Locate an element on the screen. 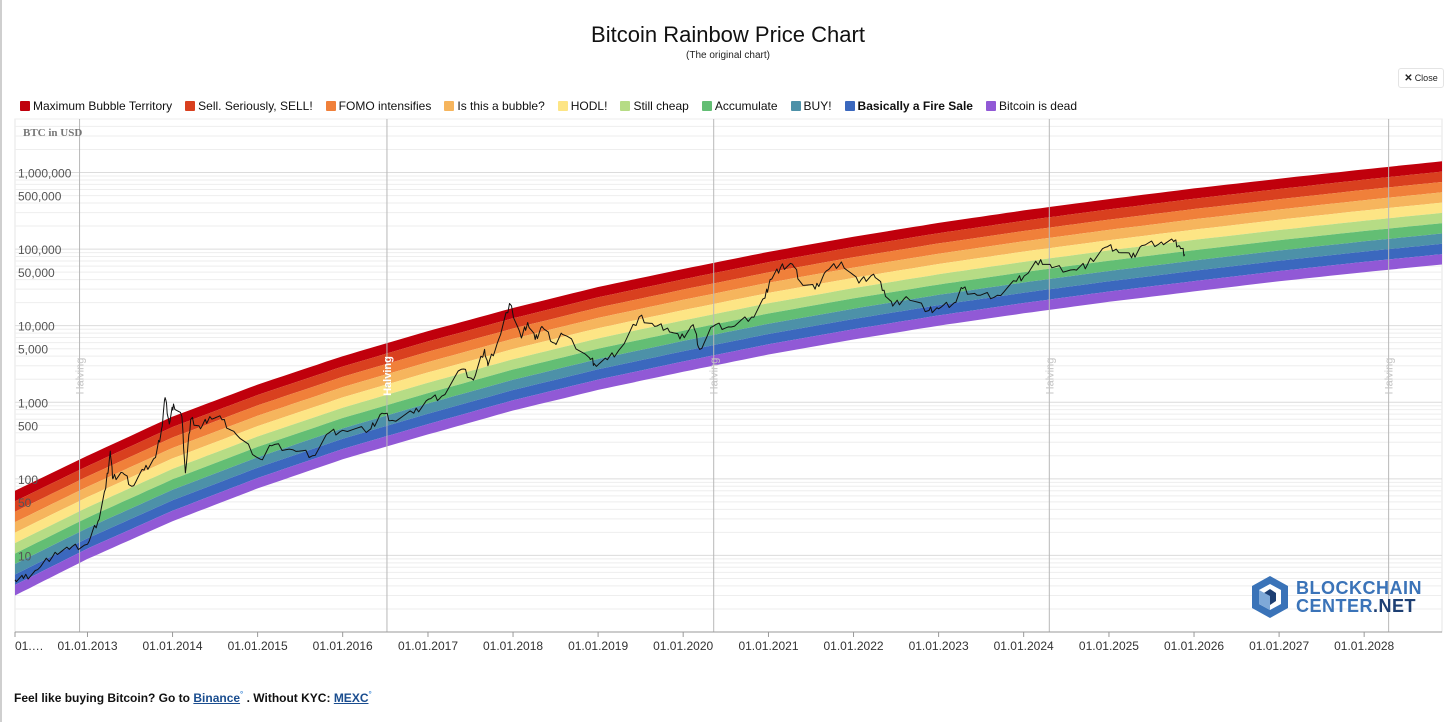 Image resolution: width=1456 pixels, height=722 pixels. legend-item-accumulate: Accumulate is located at coordinates (739, 106).